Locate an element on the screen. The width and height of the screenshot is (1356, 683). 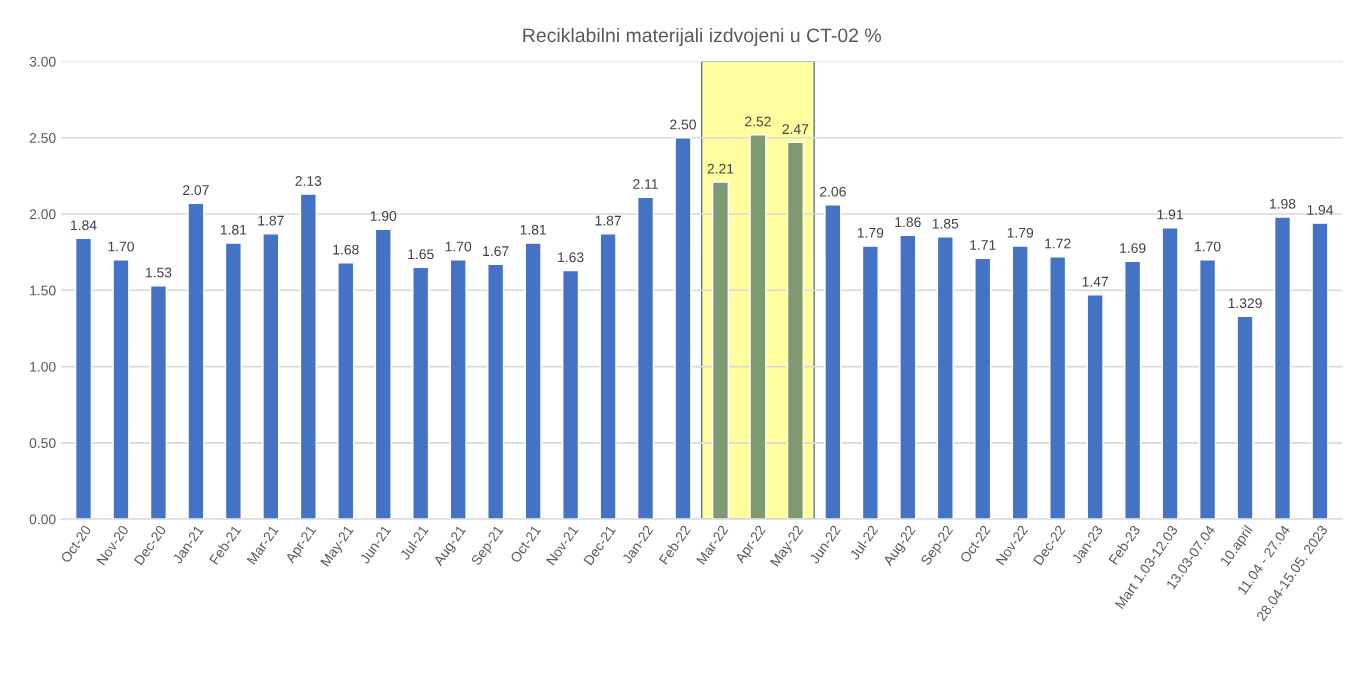
y-tick-label: 2.50 is located at coordinates (42, 138).